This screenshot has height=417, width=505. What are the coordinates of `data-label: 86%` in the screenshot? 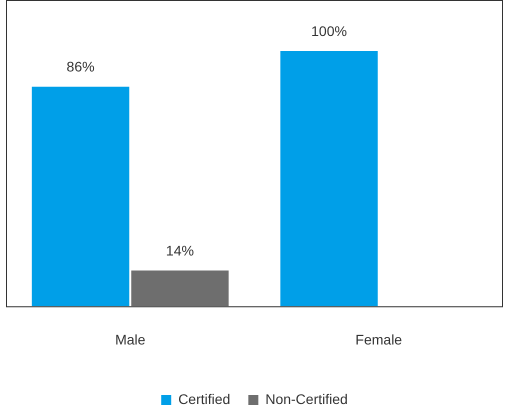 It's located at (80, 66).